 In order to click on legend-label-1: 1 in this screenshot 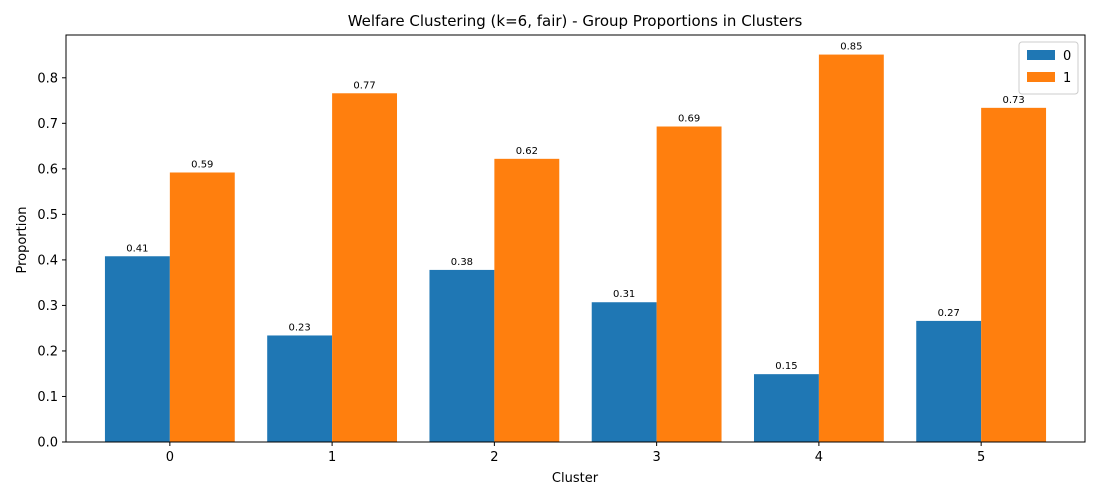, I will do `click(1067, 78)`.